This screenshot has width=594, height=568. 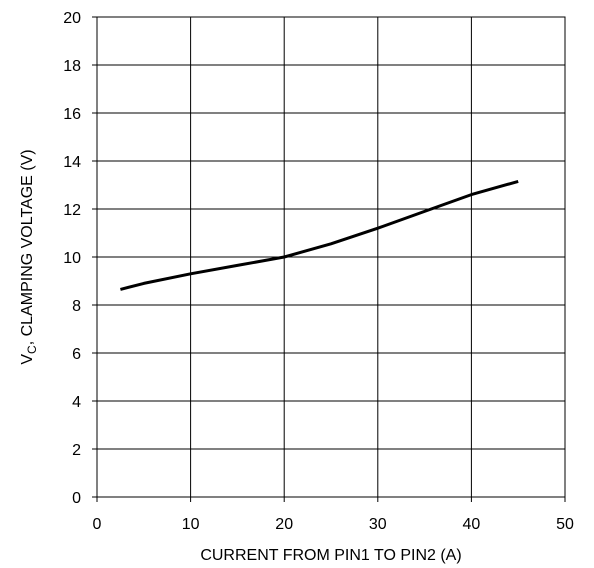 What do you see at coordinates (72, 114) in the screenshot?
I see `y-tick-label: 16` at bounding box center [72, 114].